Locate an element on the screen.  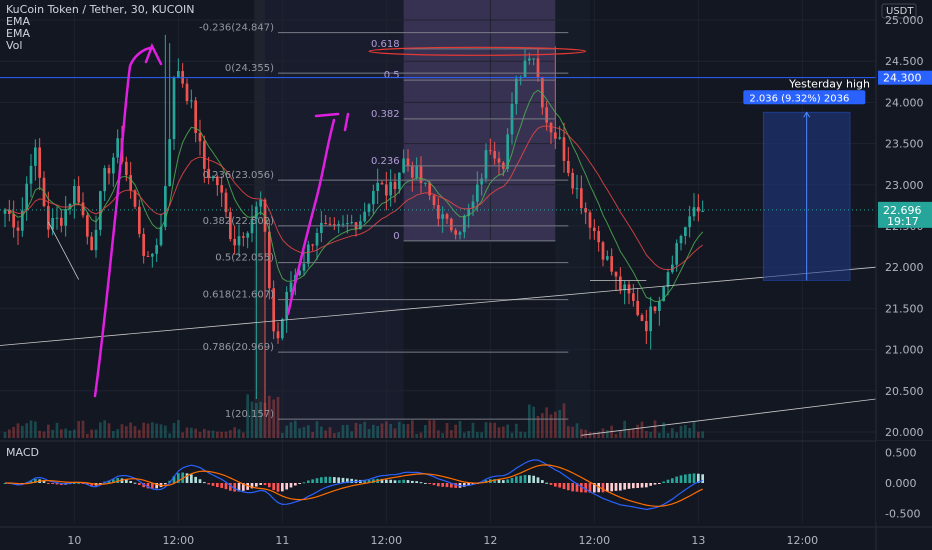
trendline-lower is located at coordinates (729, 417).